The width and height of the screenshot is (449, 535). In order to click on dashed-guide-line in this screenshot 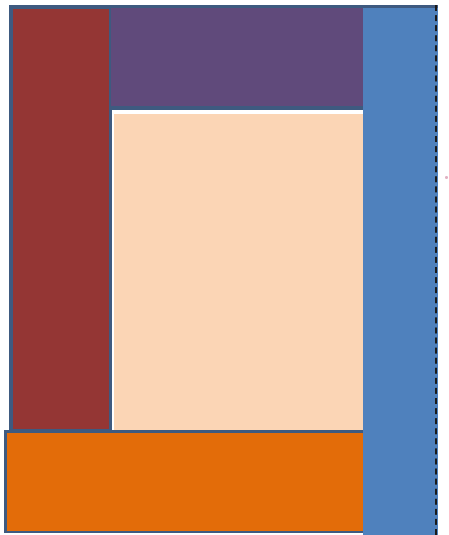, I will do `click(436, 270)`.